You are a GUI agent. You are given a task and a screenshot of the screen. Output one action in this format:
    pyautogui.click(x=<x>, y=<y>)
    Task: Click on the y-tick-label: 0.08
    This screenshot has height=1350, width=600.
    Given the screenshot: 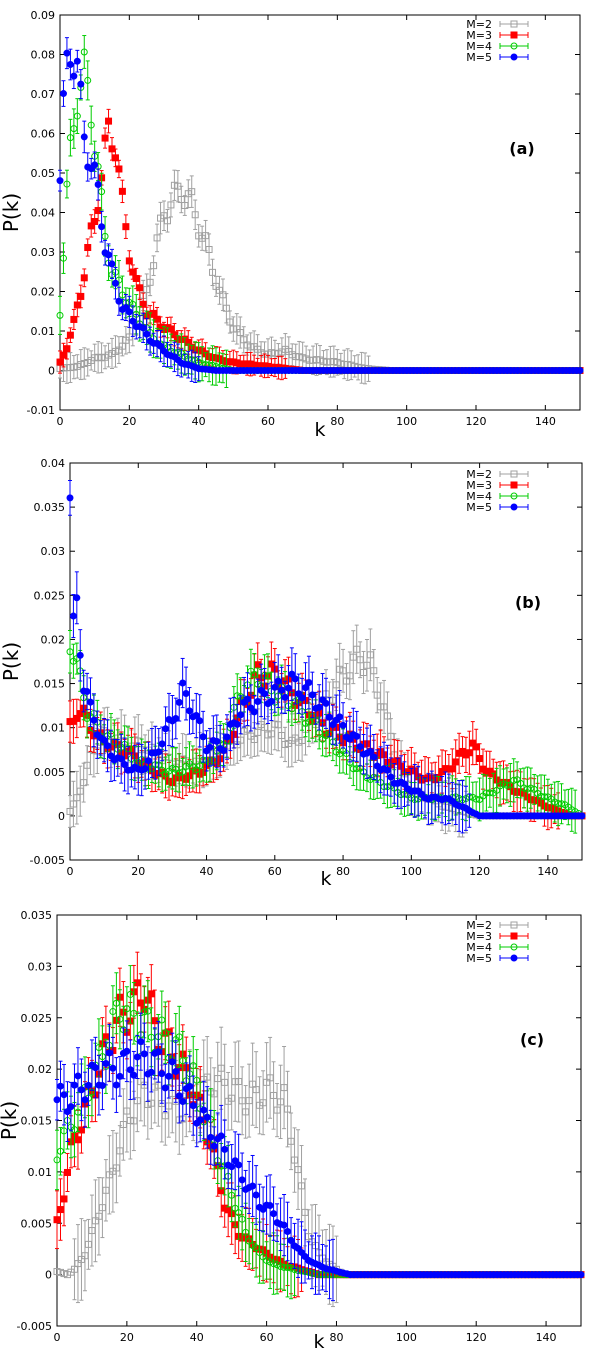 What is the action you would take?
    pyautogui.click(x=43, y=55)
    